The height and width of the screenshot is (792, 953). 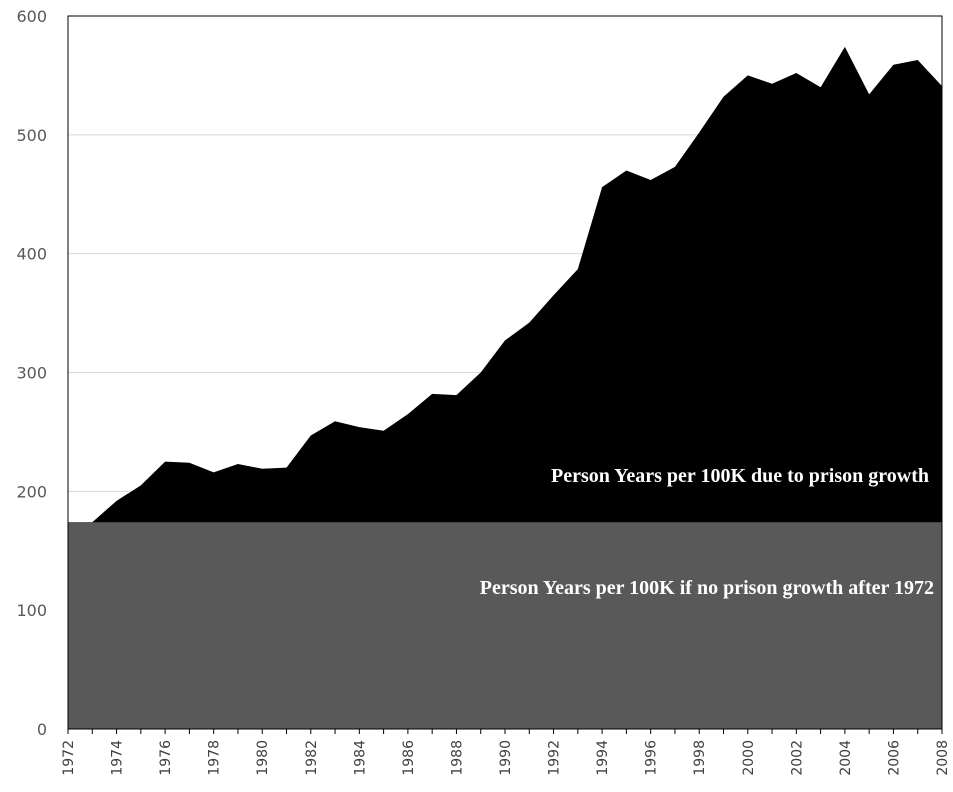 What do you see at coordinates (69, 758) in the screenshot?
I see `x-tick-label: 1972` at bounding box center [69, 758].